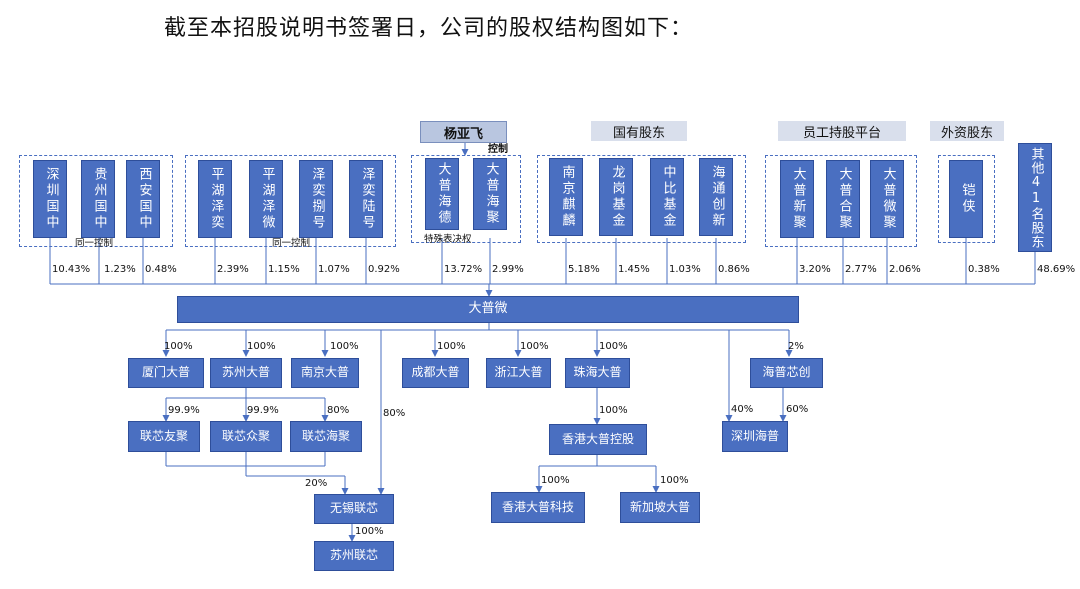 This screenshot has width=1080, height=589. I want to click on group-box-guozhong, so click(96, 201).